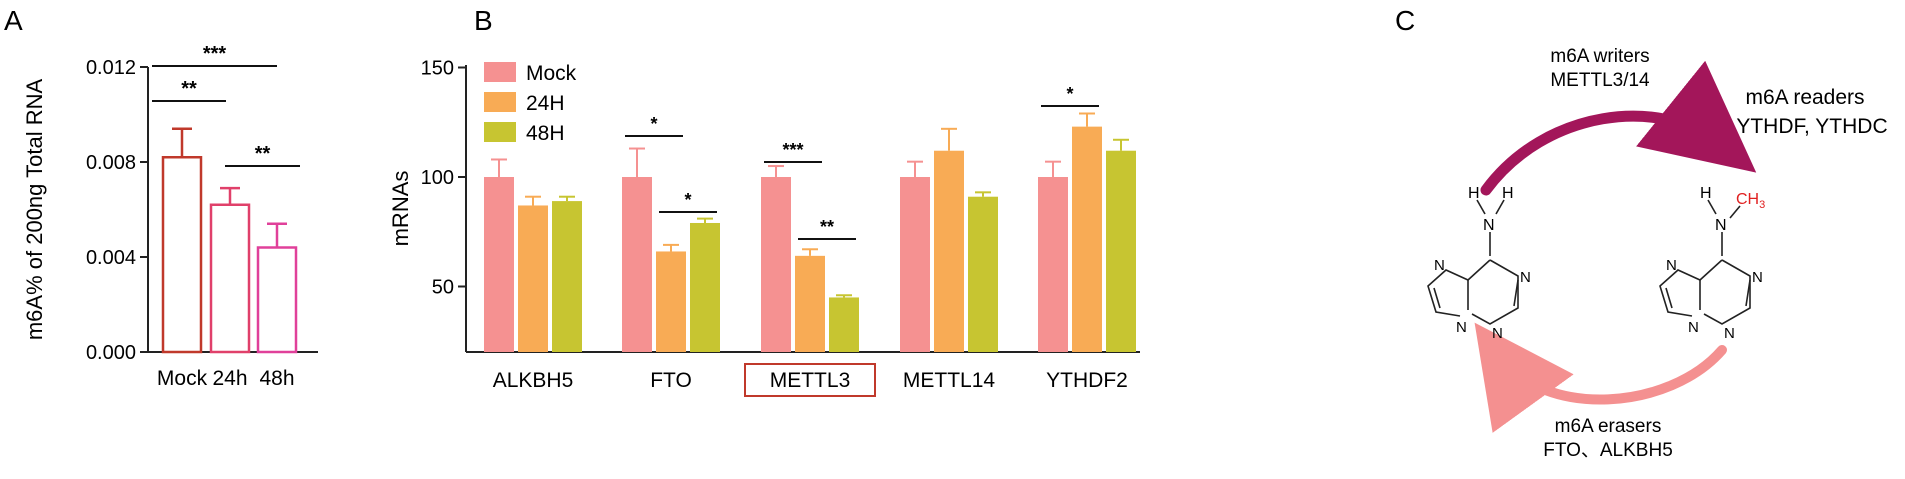 The width and height of the screenshot is (1905, 479). I want to click on erasers-title: m6A erasers, so click(1608, 426).